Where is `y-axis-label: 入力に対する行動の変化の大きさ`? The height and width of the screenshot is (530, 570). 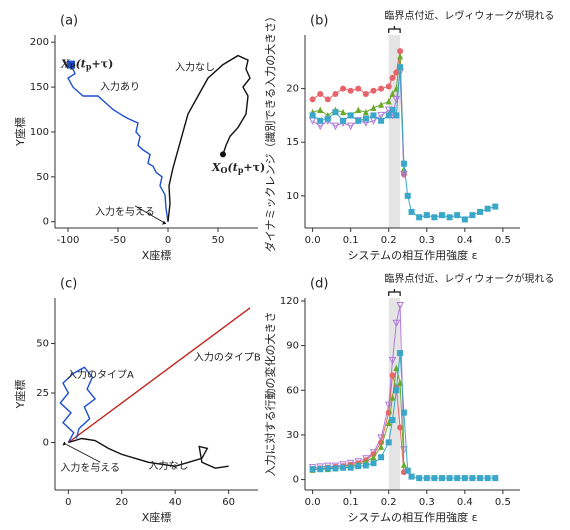 y-axis-label: 入力に対する行動の変化の大きさ is located at coordinates (270, 394).